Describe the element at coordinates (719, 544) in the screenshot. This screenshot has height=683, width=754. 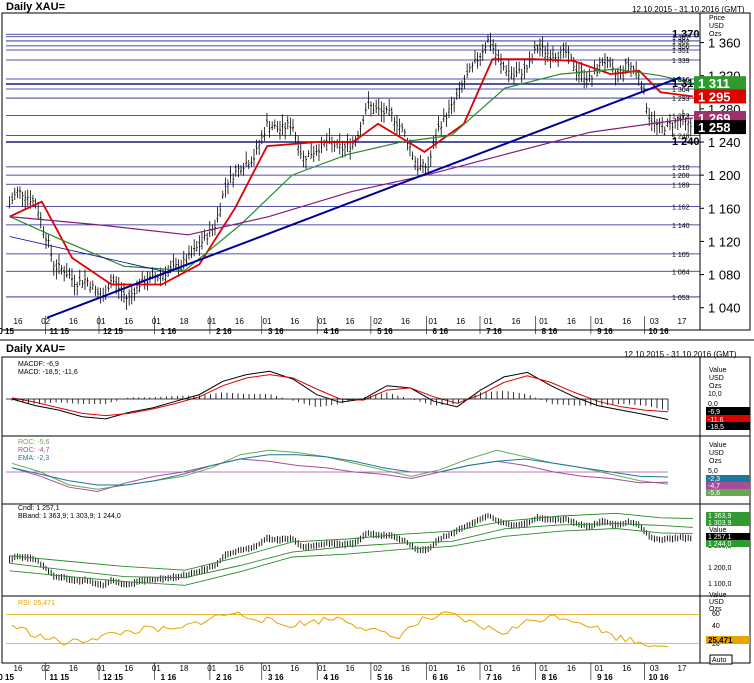
I see `value-badge-label: 1 244,0` at that location.